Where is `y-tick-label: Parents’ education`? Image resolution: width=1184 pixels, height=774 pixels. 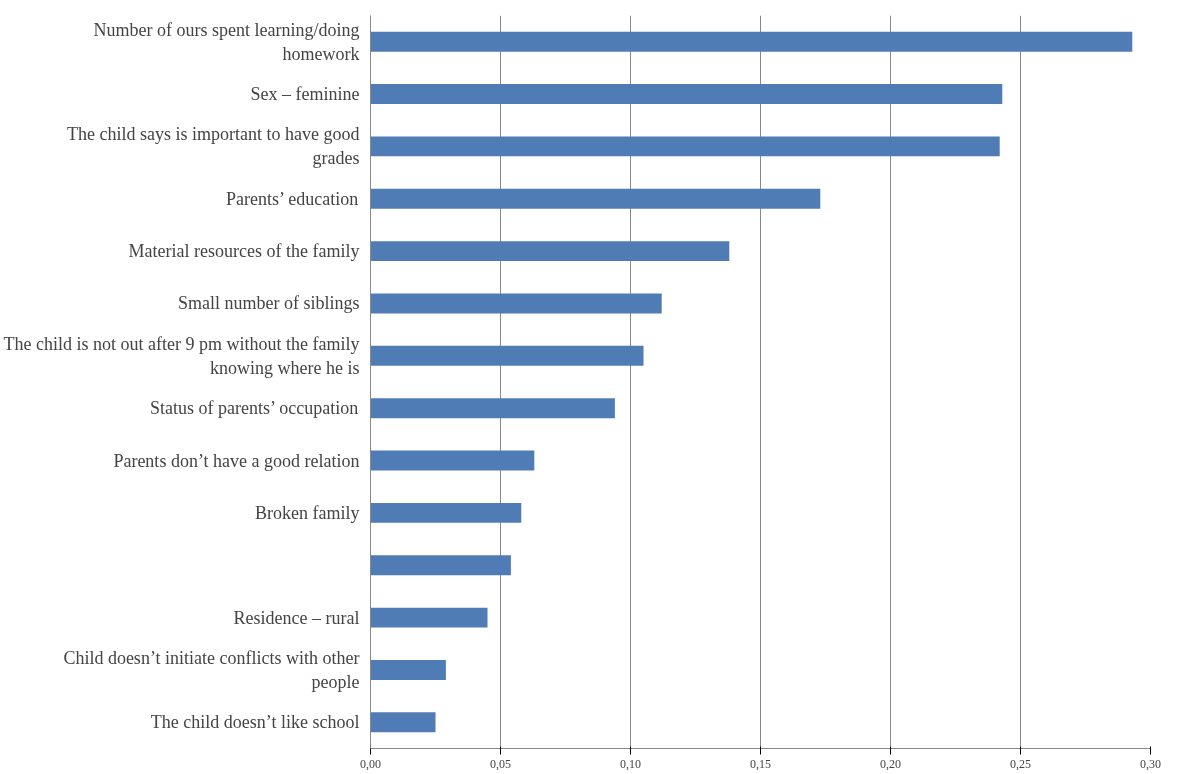 y-tick-label: Parents’ education is located at coordinates (292, 198).